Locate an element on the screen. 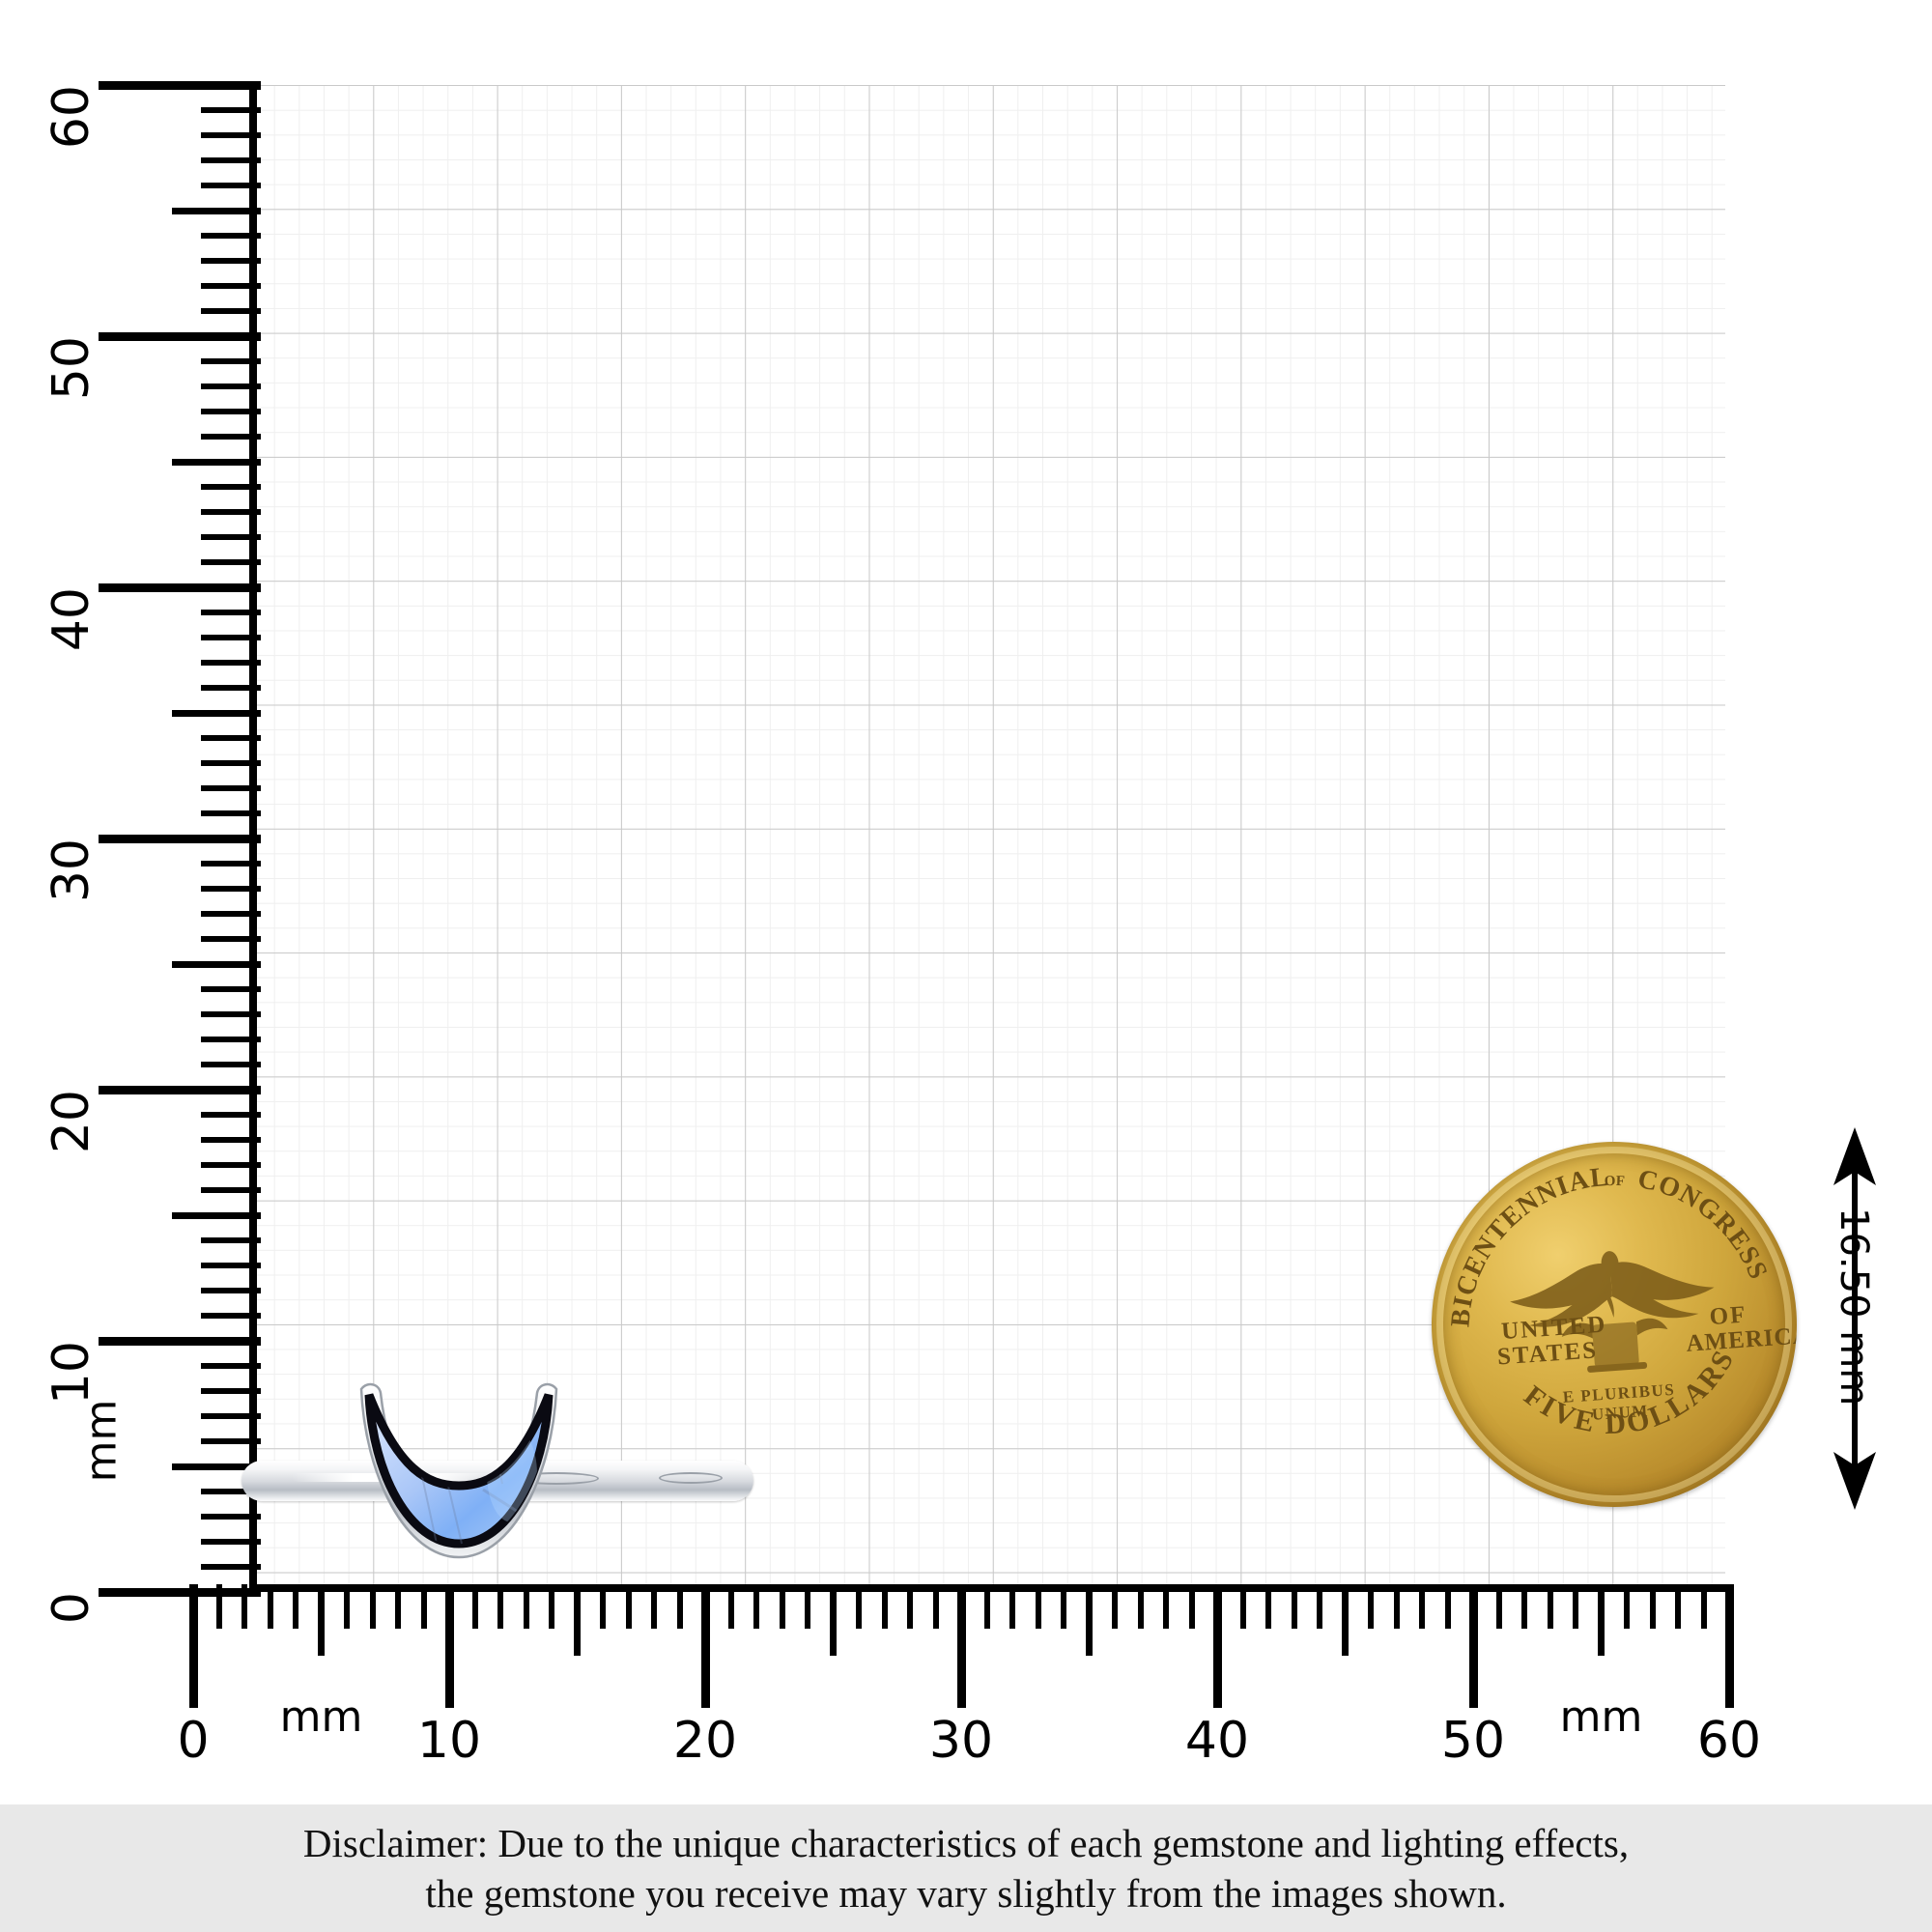  coin-eagle-engraving is located at coordinates (1612, 1312).